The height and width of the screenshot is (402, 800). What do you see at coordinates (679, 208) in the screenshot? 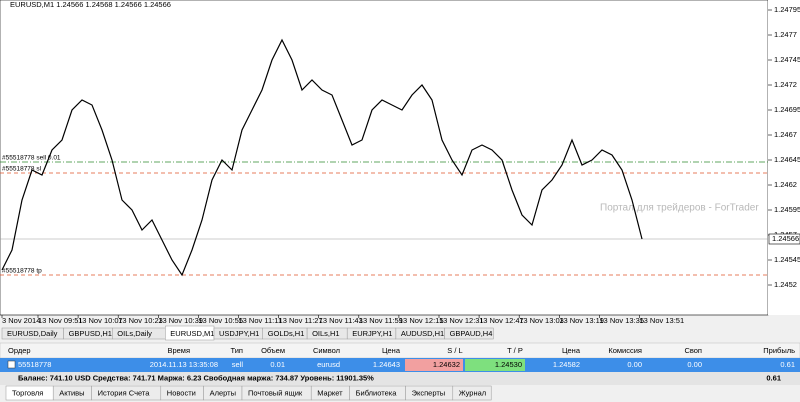
I see `watermark: Портал для трейдеров - ForTrader` at bounding box center [679, 208].